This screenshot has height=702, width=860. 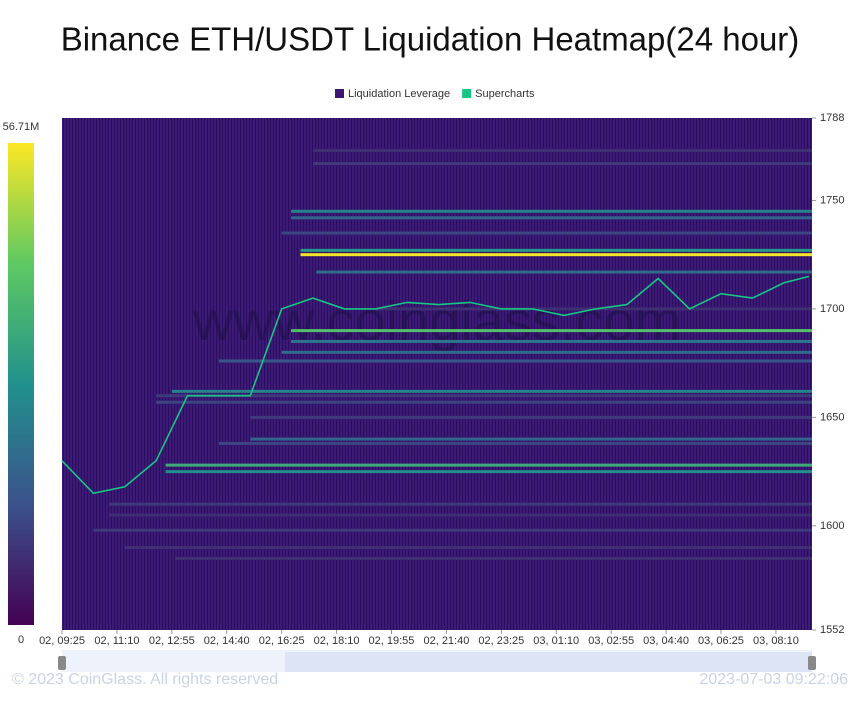 I want to click on x-tick-label: 02, 16:25, so click(x=282, y=641).